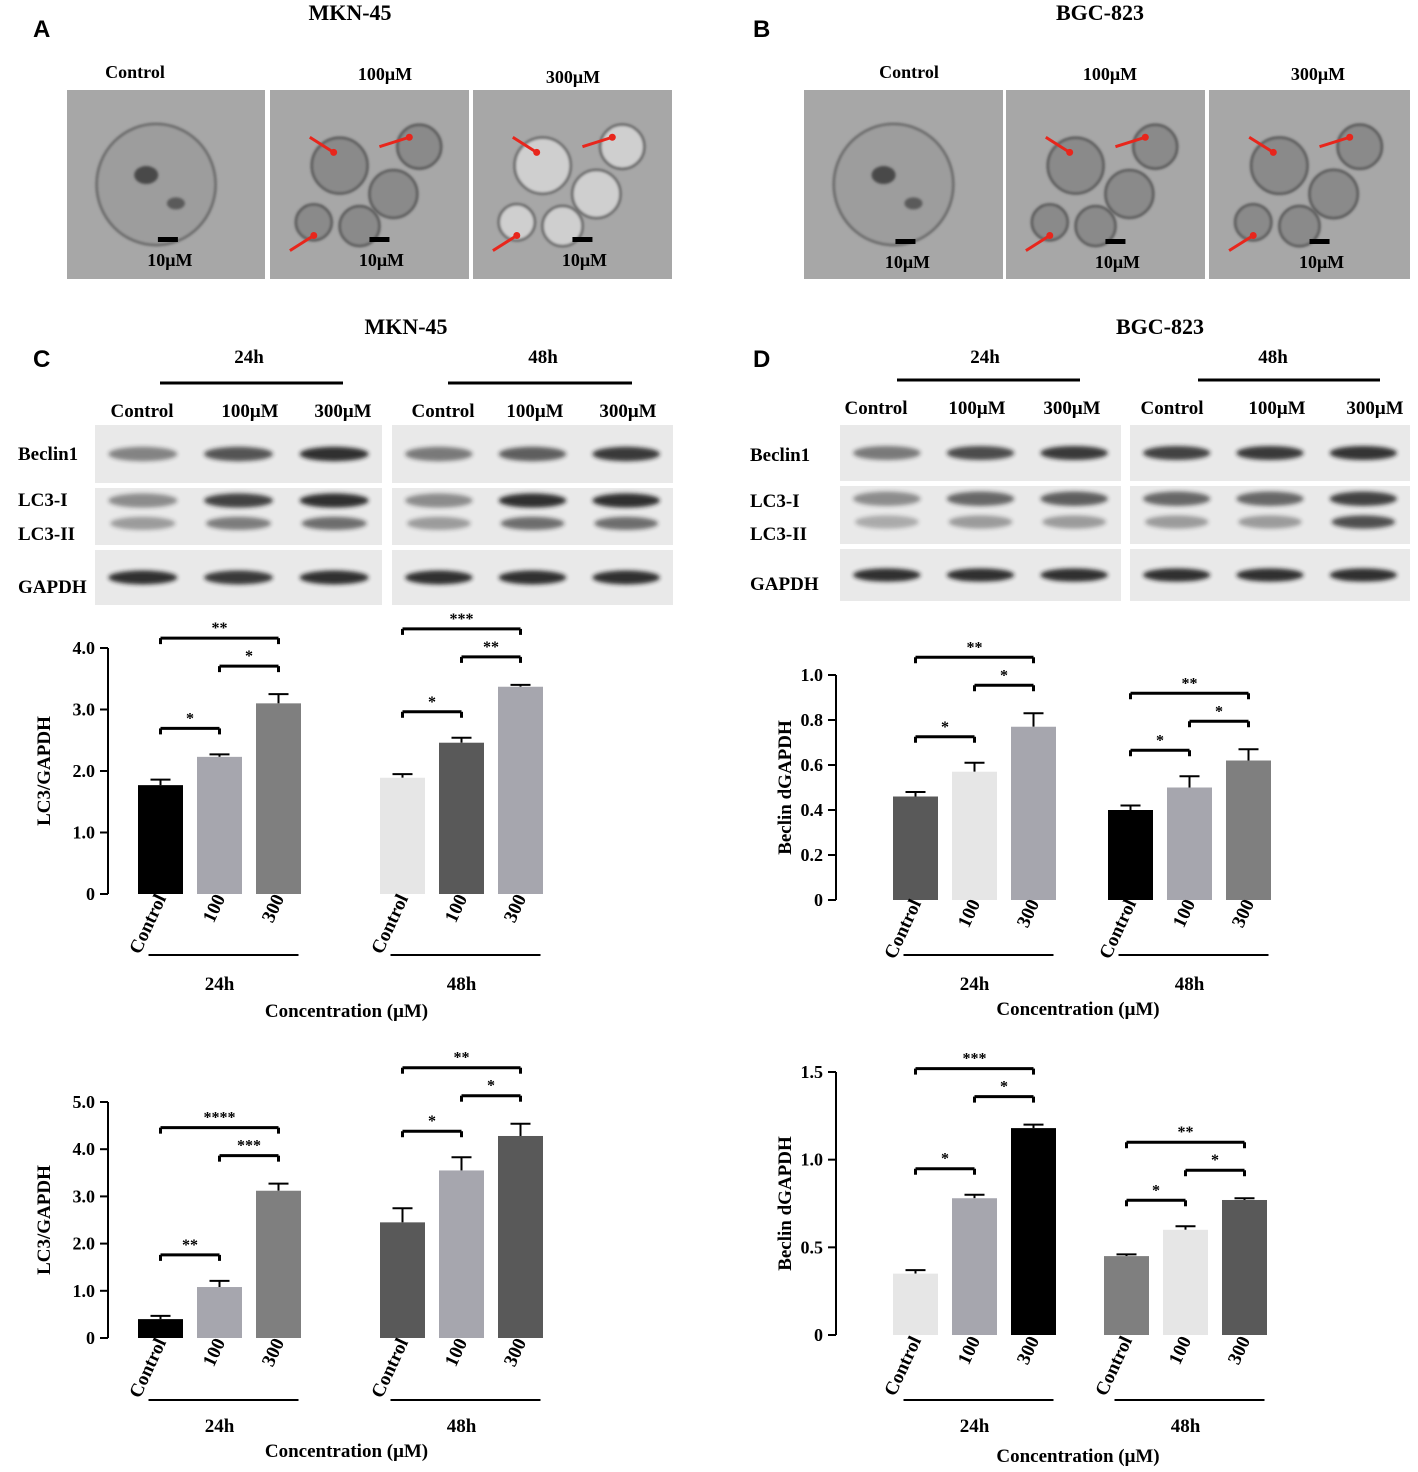  I want to click on y-tick-label: 0.6, so click(812, 765).